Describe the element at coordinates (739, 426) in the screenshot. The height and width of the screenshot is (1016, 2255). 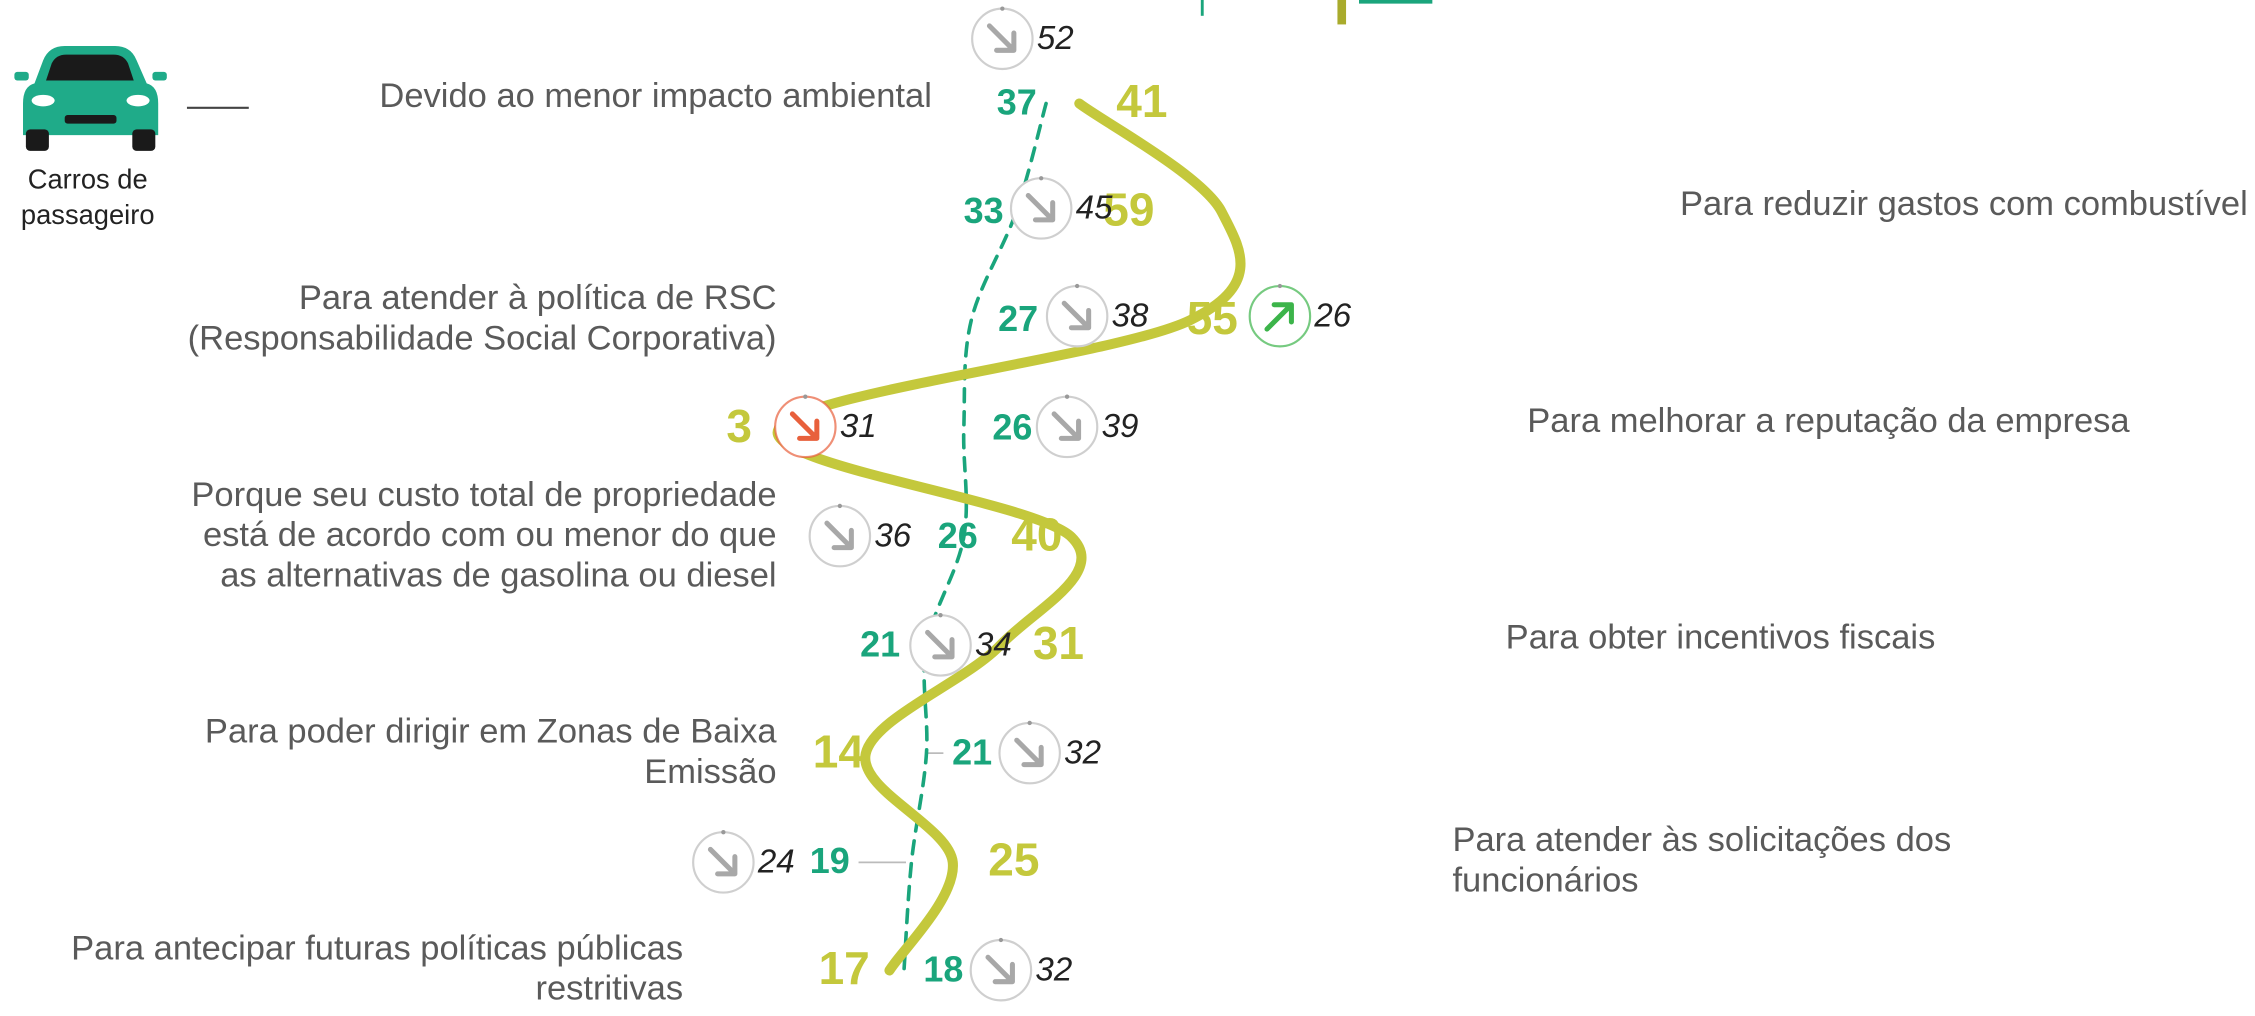
I see `primary-value-label: 3` at that location.